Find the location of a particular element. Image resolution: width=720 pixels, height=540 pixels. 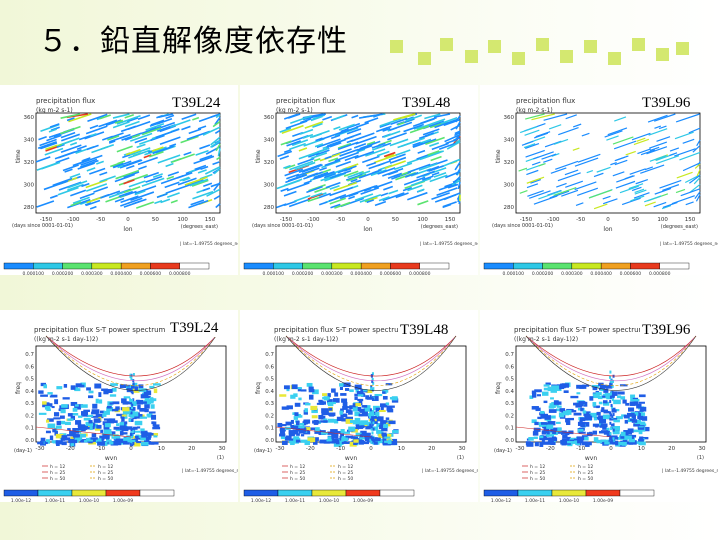

legend-label: h = 50 is located at coordinates (105, 479).